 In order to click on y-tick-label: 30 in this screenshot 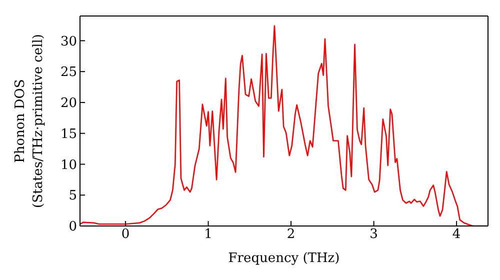, I will do `click(68, 42)`.